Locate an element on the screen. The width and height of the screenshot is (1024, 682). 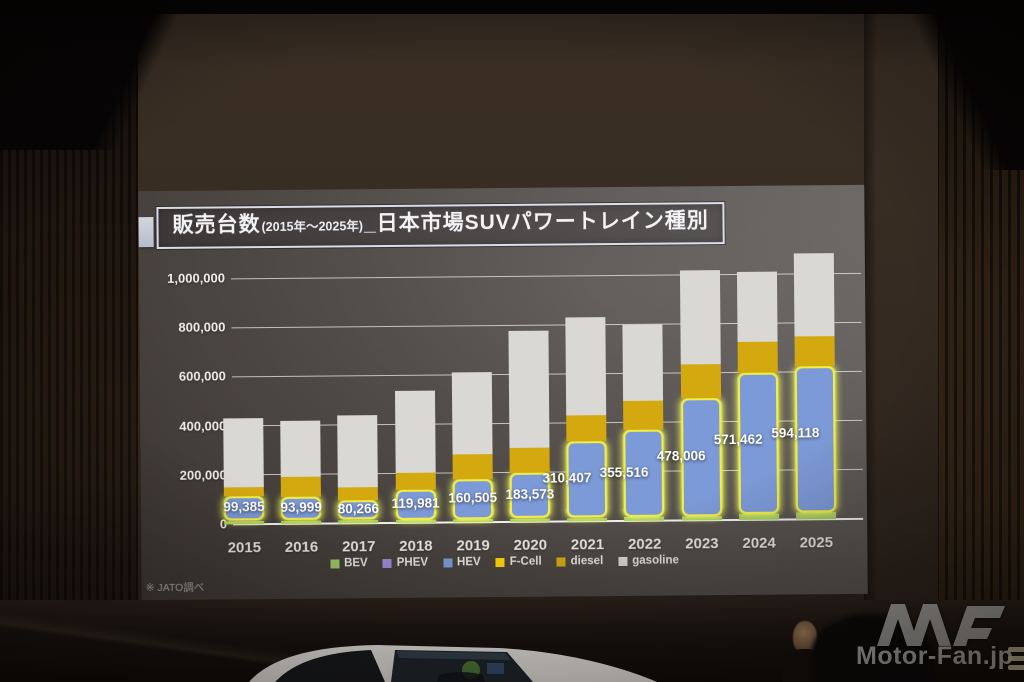
ceiling-corner-right is located at coordinates (959, 85).